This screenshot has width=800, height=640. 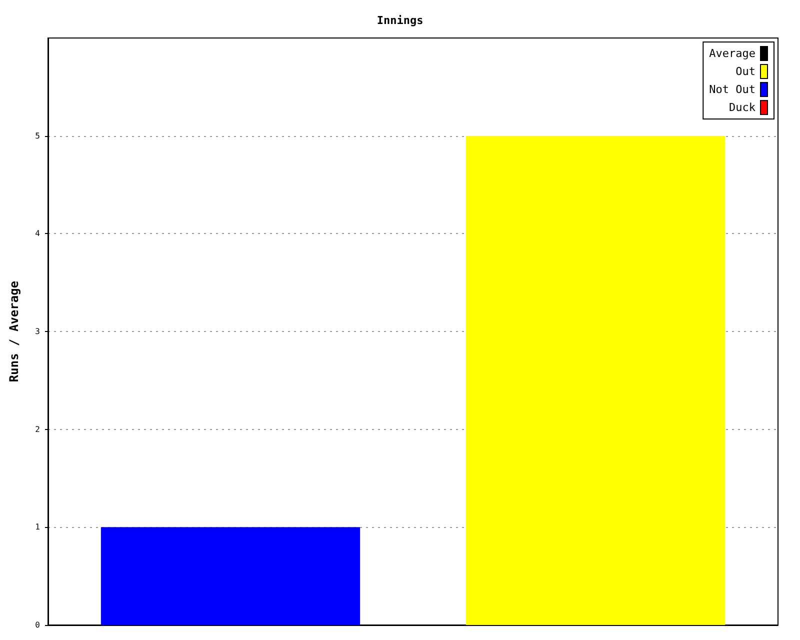 What do you see at coordinates (37, 625) in the screenshot?
I see `y-tick-label: 0` at bounding box center [37, 625].